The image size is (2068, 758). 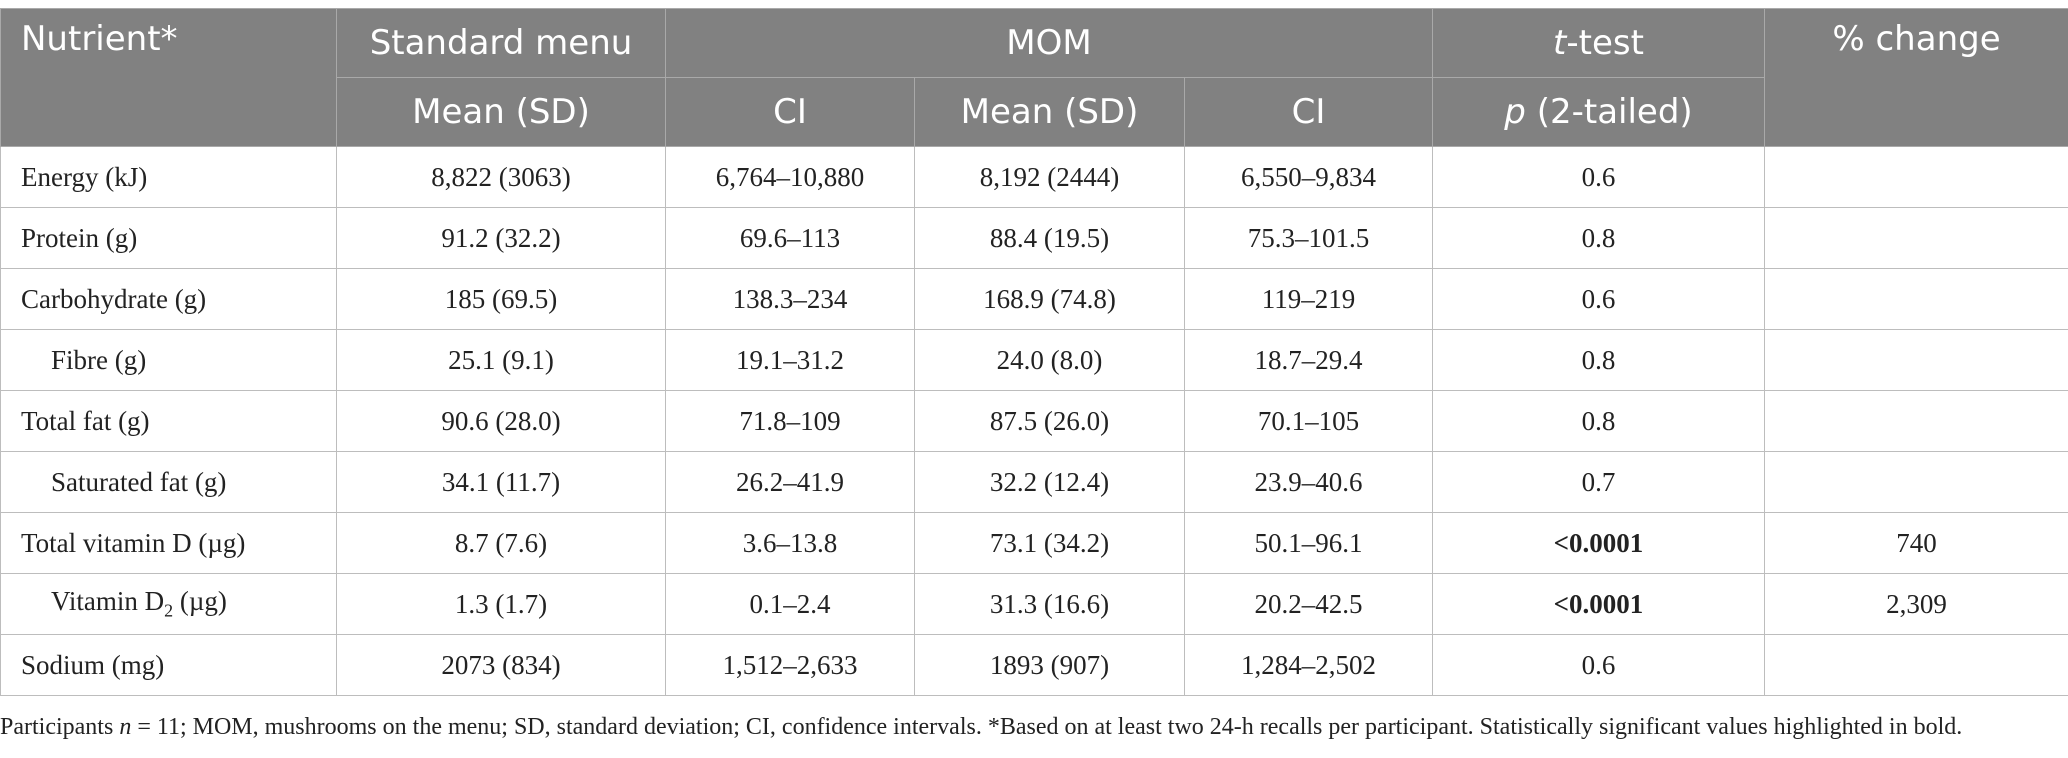 What do you see at coordinates (1308, 482) in the screenshot?
I see `cell-mom-ci: 23.9–40.6` at bounding box center [1308, 482].